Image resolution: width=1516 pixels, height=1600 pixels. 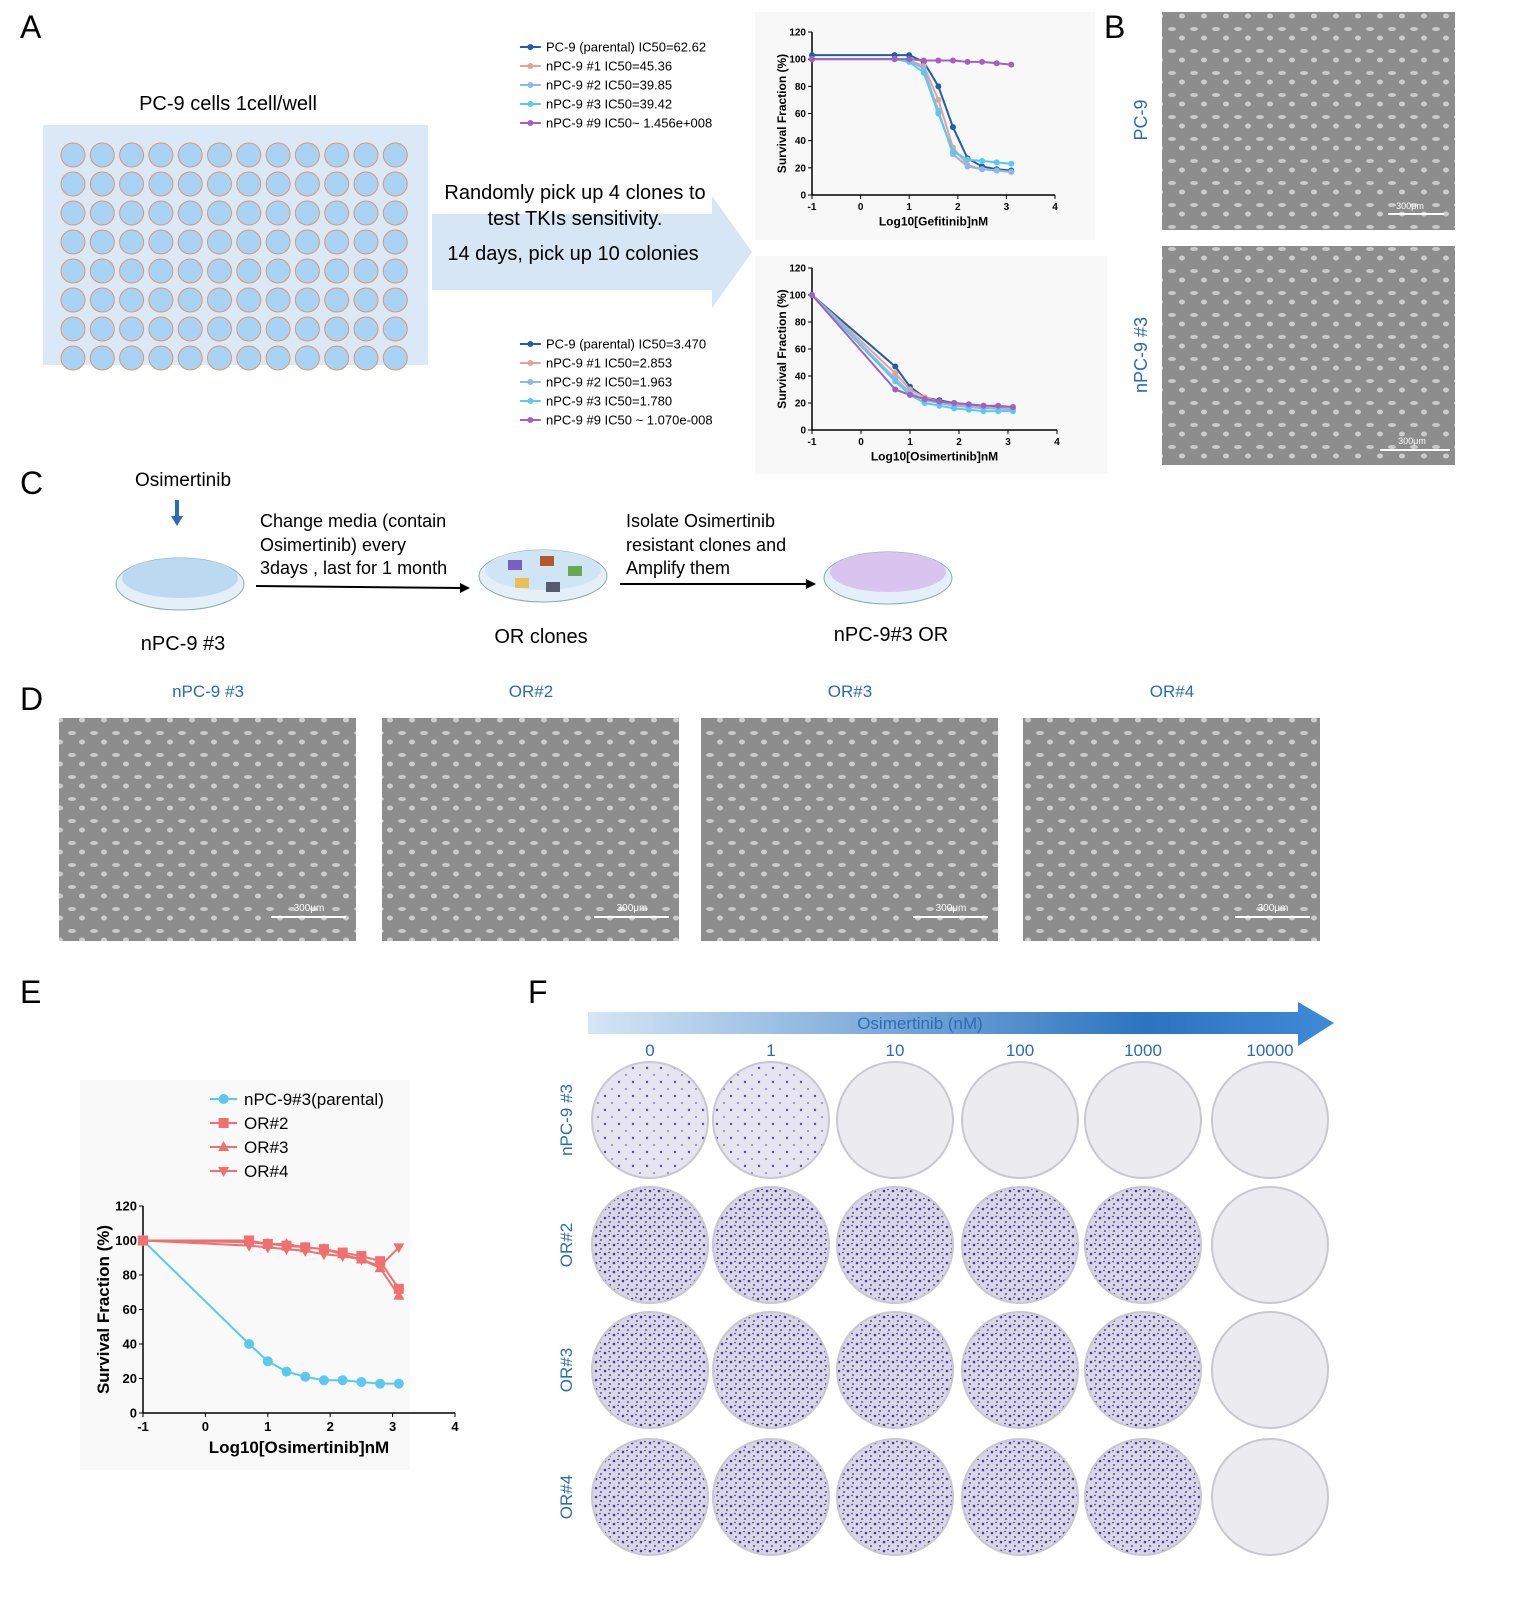 What do you see at coordinates (797, 269) in the screenshot?
I see `y-tick-label: 120` at bounding box center [797, 269].